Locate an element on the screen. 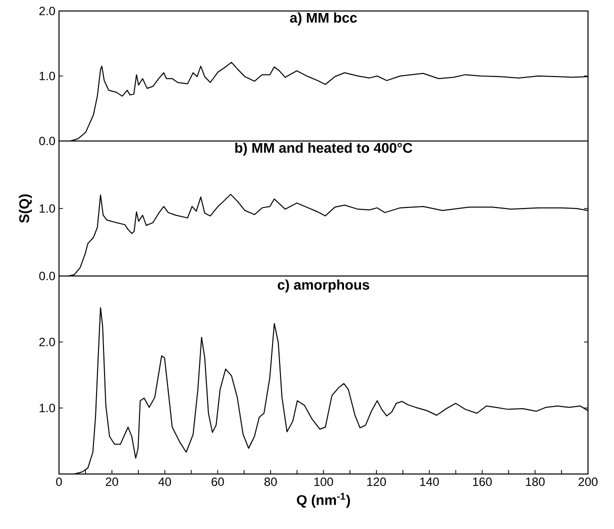 This screenshot has width=614, height=529. x-tick-label: 0 is located at coordinates (59, 482).